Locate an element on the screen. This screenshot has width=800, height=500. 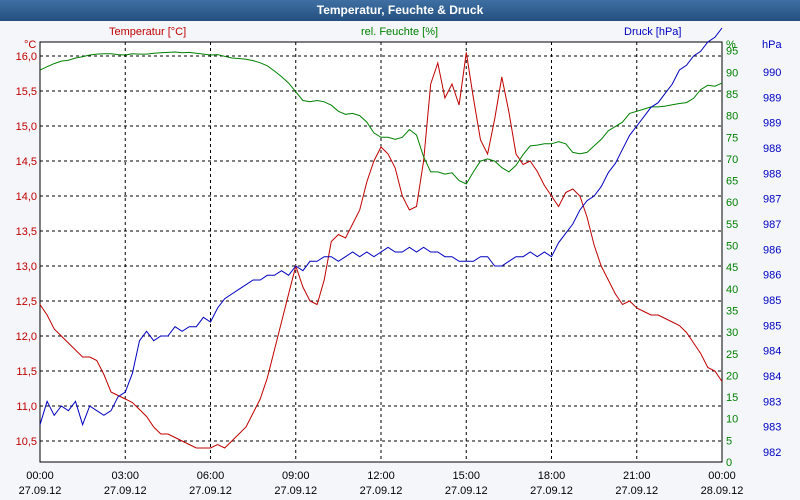
humidity-axis-tick-label: 65 is located at coordinates (732, 182).